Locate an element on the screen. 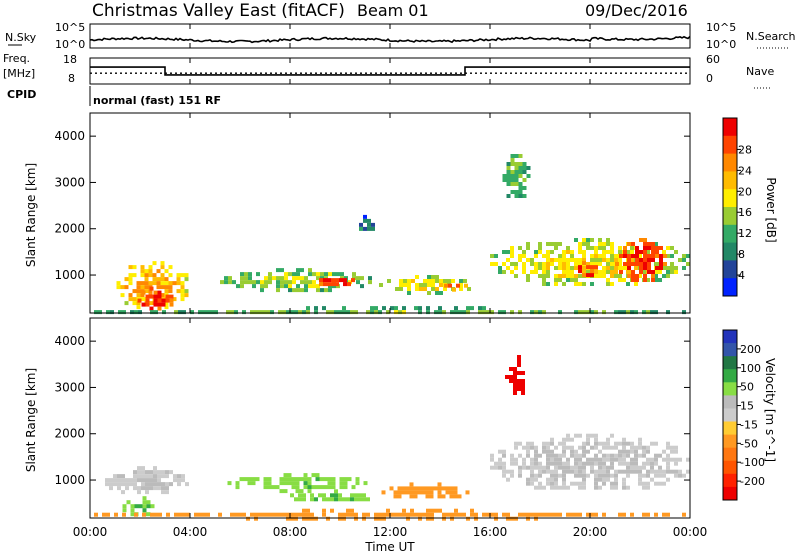 This screenshot has height=554, width=800. velocity-ylabel: Slant Range [km] is located at coordinates (31, 420).